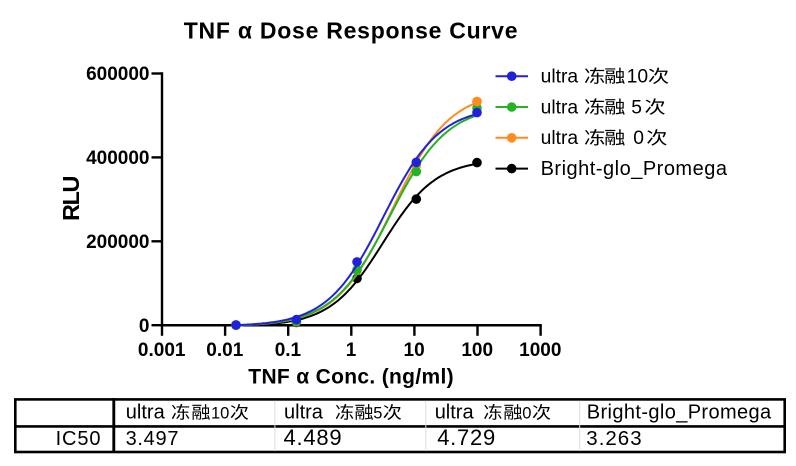 Image resolution: width=796 pixels, height=466 pixels. I want to click on svg-text: 600000, so click(117, 74).